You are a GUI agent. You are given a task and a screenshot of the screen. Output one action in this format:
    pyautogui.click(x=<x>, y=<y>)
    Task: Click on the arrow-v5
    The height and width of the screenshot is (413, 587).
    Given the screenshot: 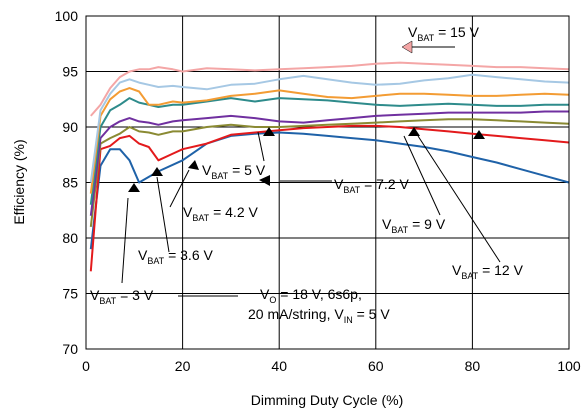 What is the action you would take?
    pyautogui.click(x=264, y=180)
    